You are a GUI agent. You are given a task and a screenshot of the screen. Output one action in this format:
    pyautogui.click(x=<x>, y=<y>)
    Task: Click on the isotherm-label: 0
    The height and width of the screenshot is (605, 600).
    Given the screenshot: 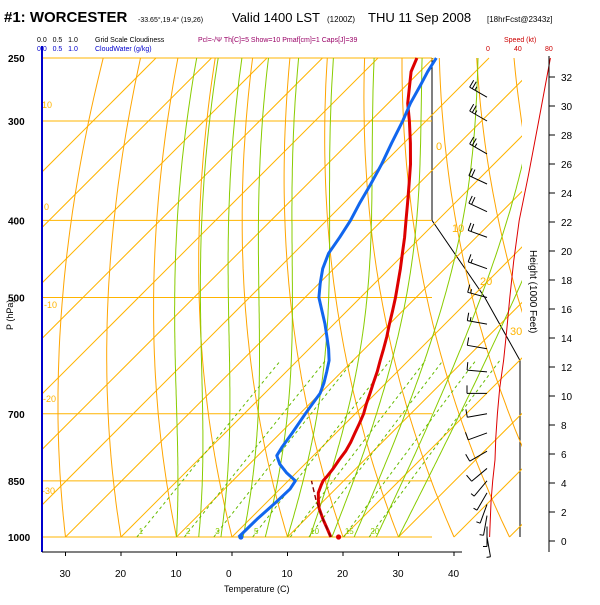 What is the action you would take?
    pyautogui.click(x=46, y=207)
    